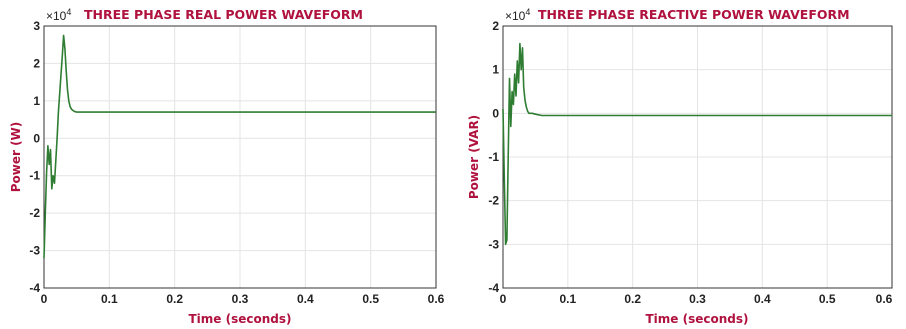 The image size is (906, 329). I want to click on reactive-power-y-ticks: -4 -3 -2 -1 0 1 2, so click(493, 157).